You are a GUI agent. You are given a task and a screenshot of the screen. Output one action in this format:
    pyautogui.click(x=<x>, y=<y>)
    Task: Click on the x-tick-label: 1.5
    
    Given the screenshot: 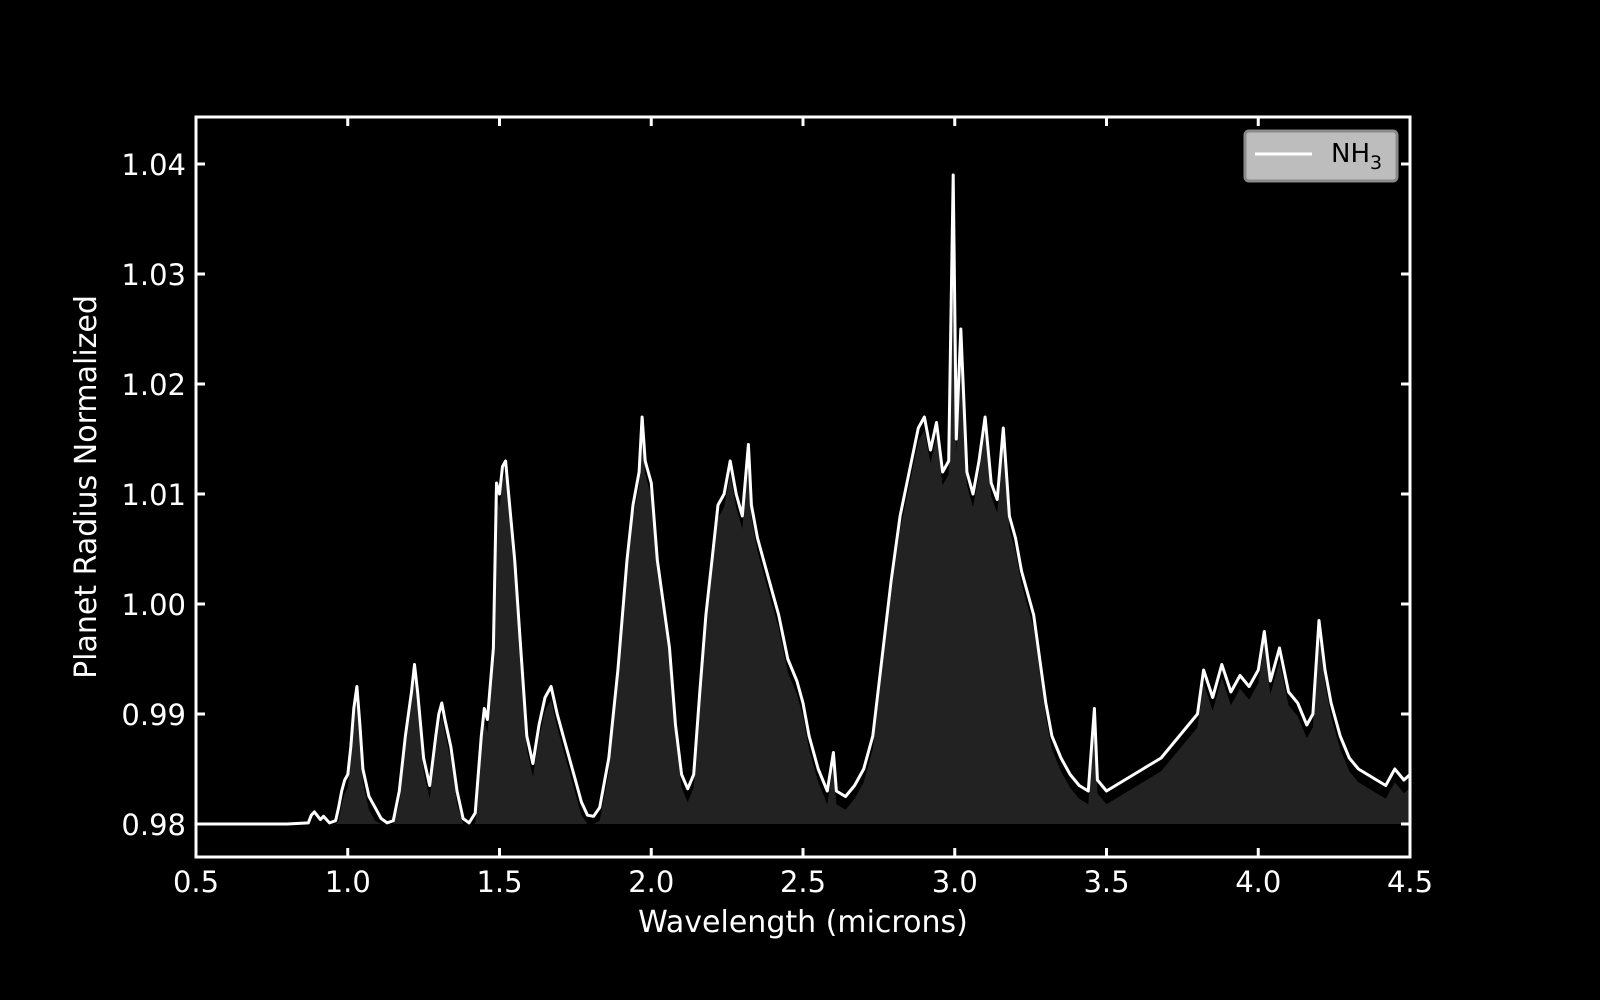 What is the action you would take?
    pyautogui.click(x=499, y=882)
    